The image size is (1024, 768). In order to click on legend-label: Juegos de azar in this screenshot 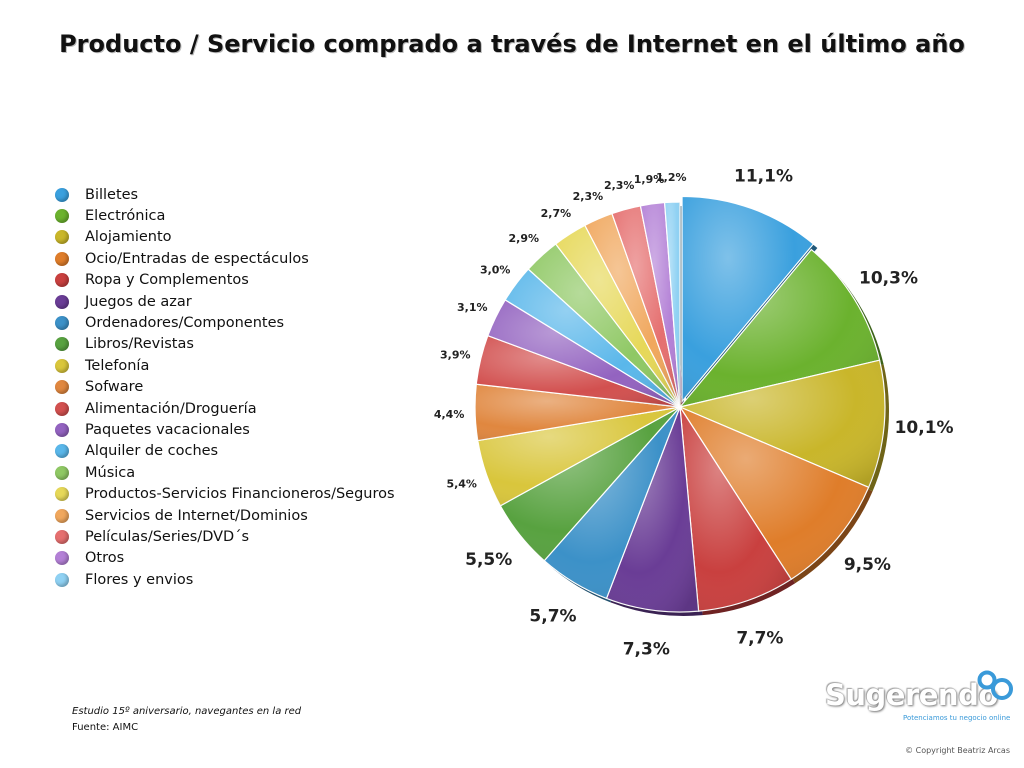, I will do `click(138, 301)`.